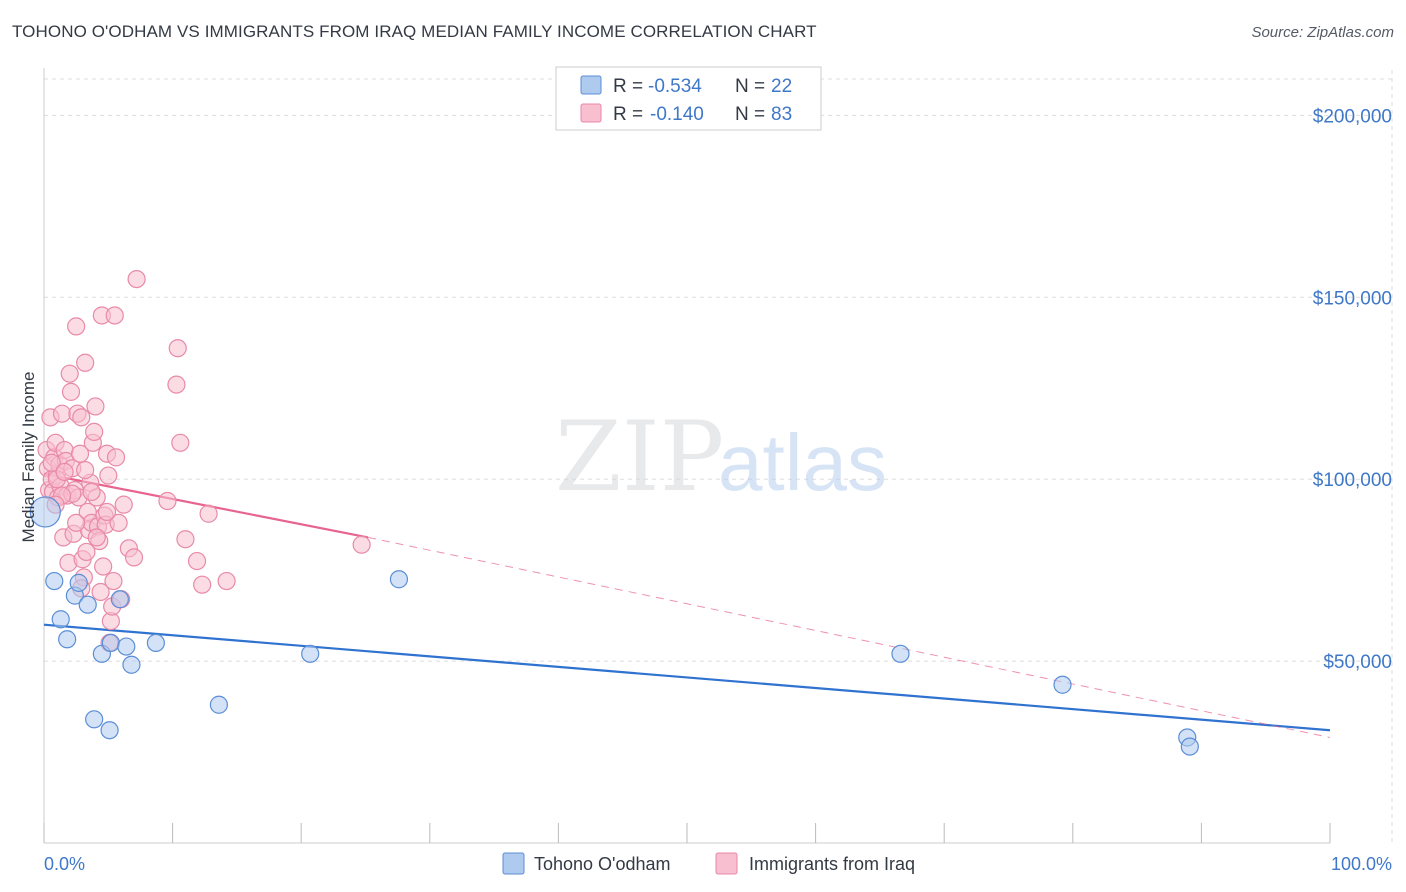  What do you see at coordinates (677, 114) in the screenshot?
I see `legend-r-value-2: -0.140` at bounding box center [677, 114].